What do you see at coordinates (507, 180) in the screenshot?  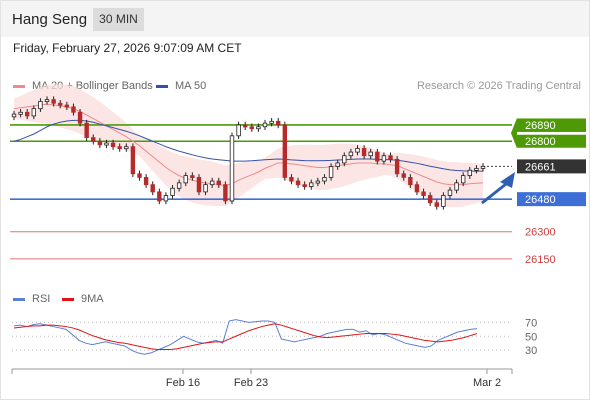 I see `projection-arrow-head` at bounding box center [507, 180].